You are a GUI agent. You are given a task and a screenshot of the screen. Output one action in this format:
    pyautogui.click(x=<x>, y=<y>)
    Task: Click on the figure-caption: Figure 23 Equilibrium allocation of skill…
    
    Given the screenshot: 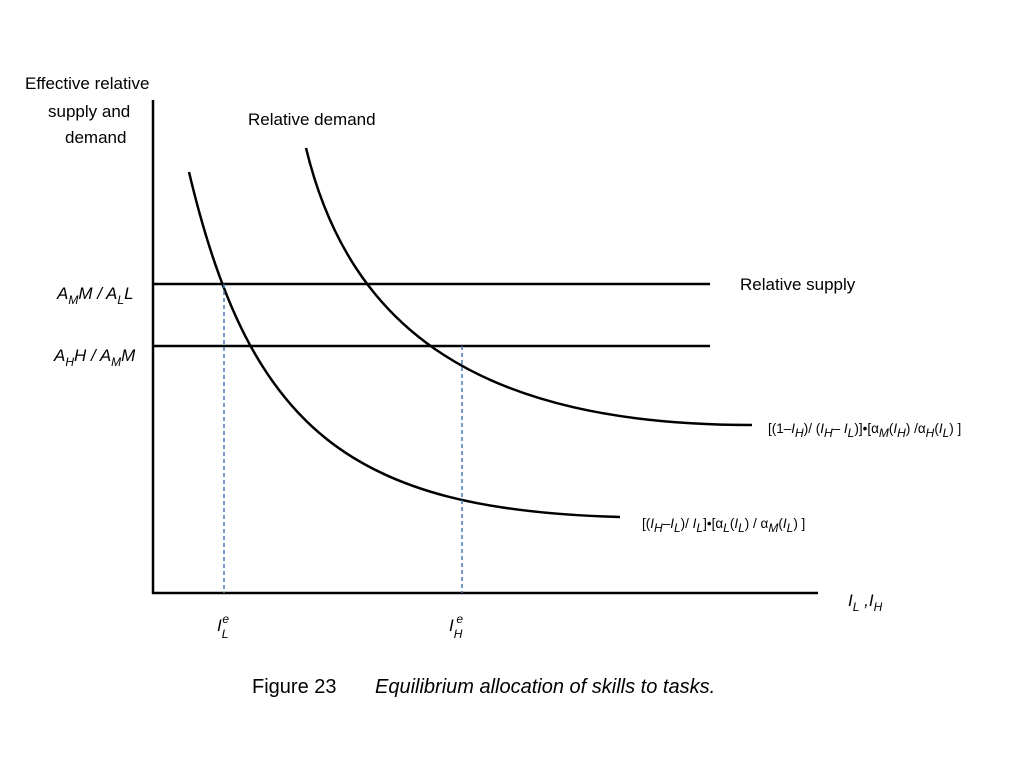 What is the action you would take?
    pyautogui.click(x=483, y=687)
    